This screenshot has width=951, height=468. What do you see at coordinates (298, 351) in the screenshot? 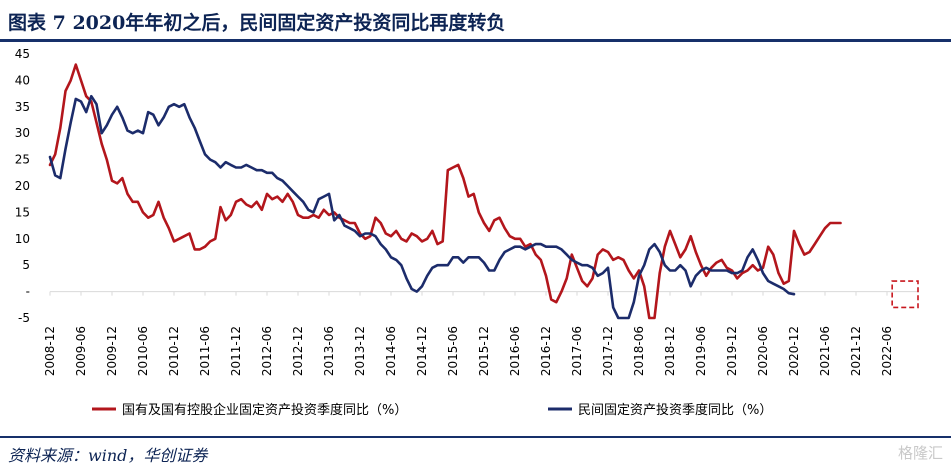
I see `x-tick-label: 2012-12` at bounding box center [298, 351].